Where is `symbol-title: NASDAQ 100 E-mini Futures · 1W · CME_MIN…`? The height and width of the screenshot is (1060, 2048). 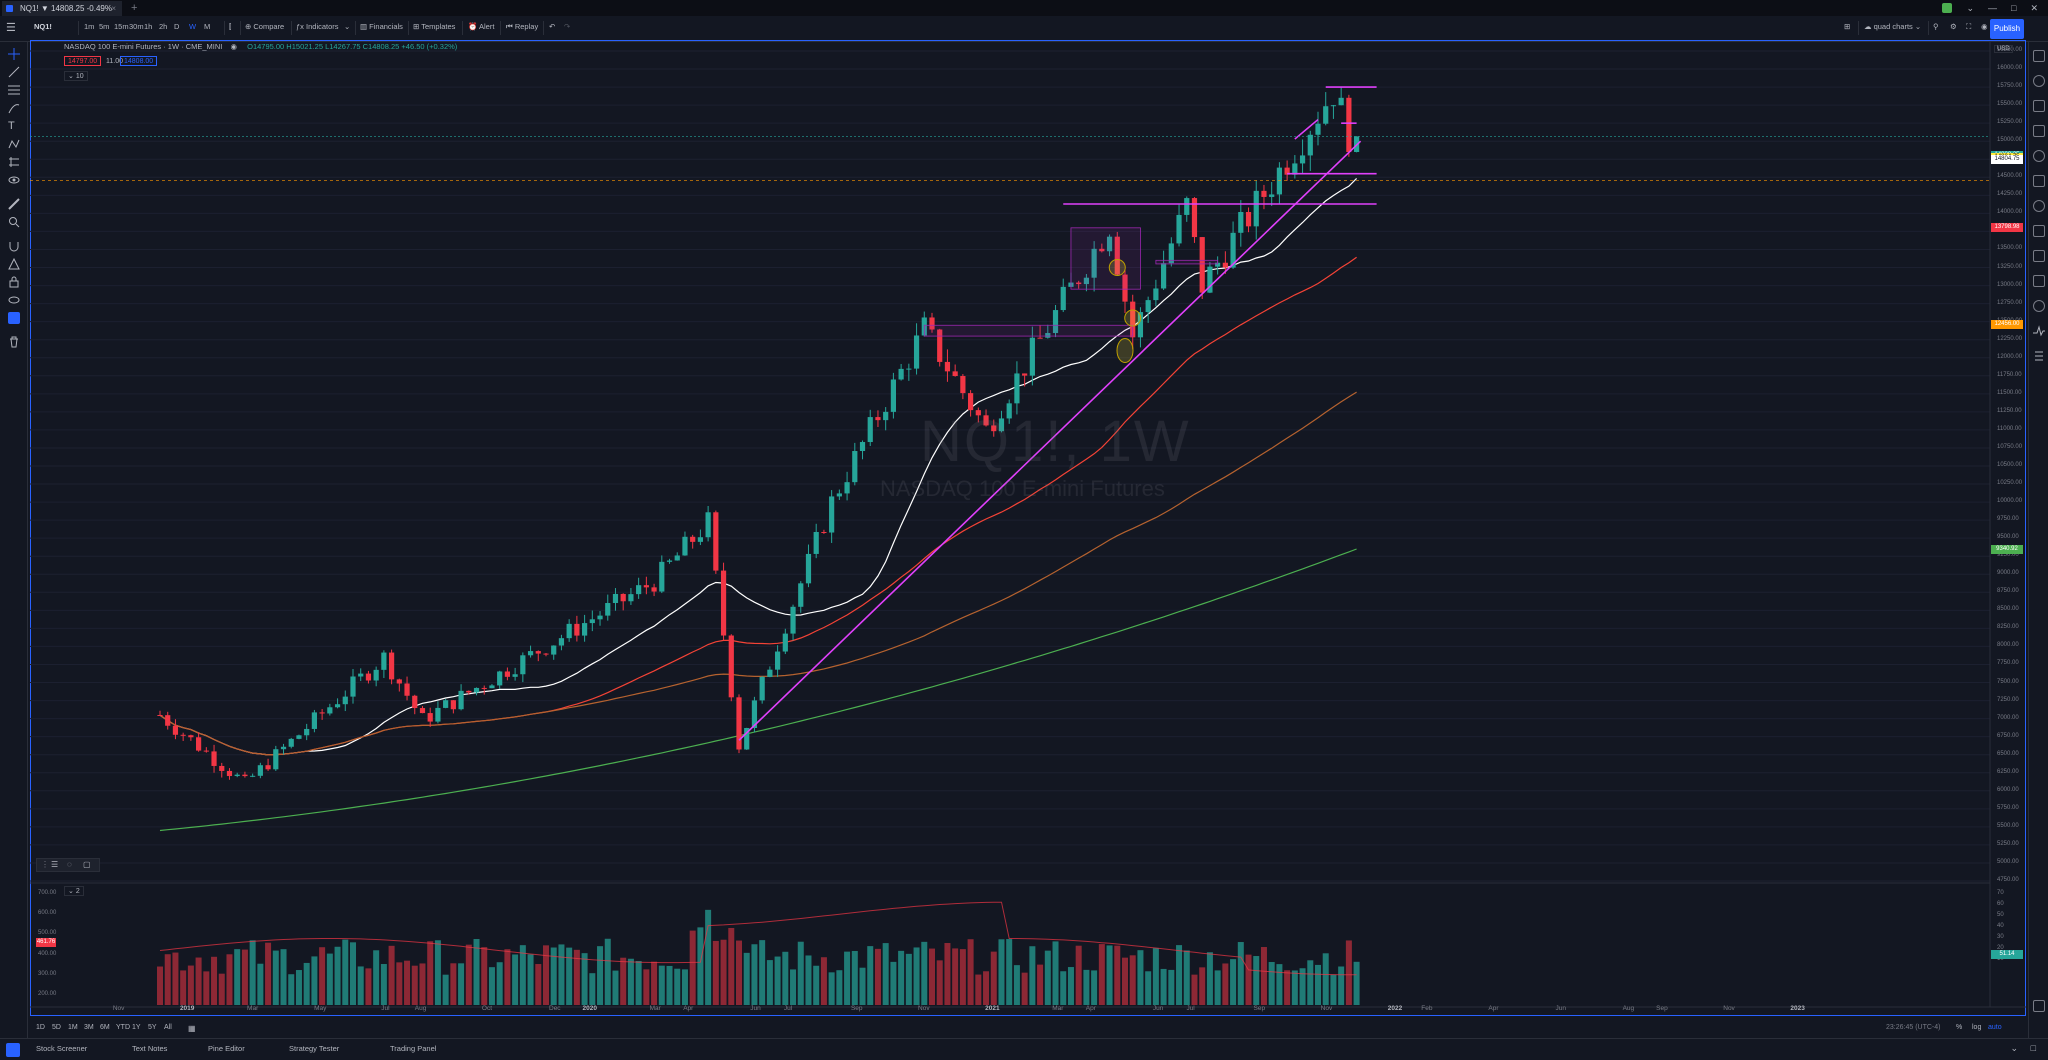 symbol-title: NASDAQ 100 E-mini Futures · 1W · CME_MIN… is located at coordinates (143, 46).